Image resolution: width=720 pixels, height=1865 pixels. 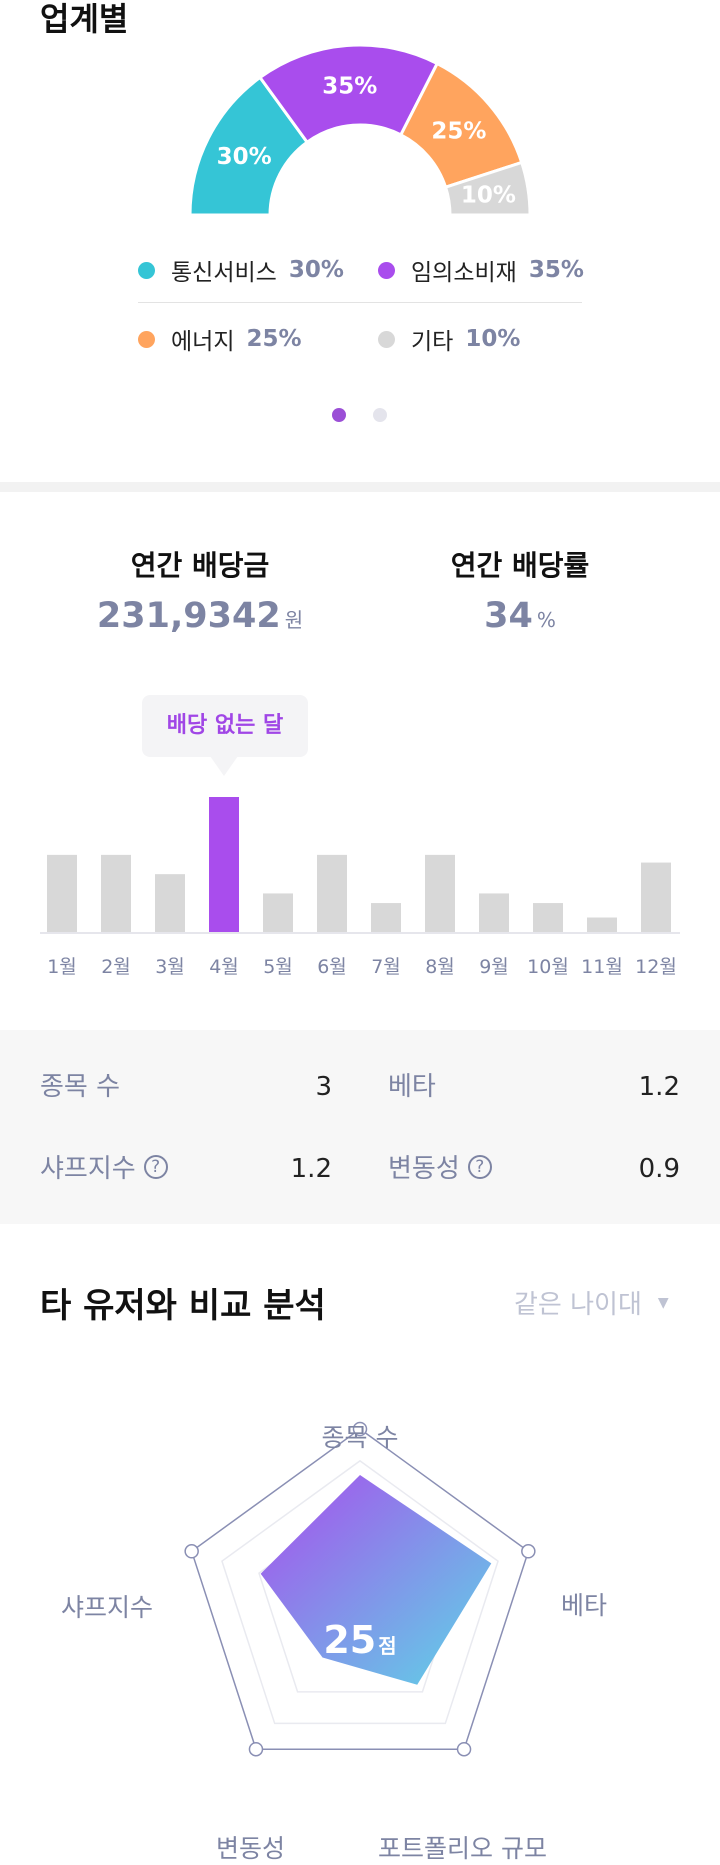 I want to click on industry-donut-chart: 30% 35% 25% 10%, so click(x=360, y=130).